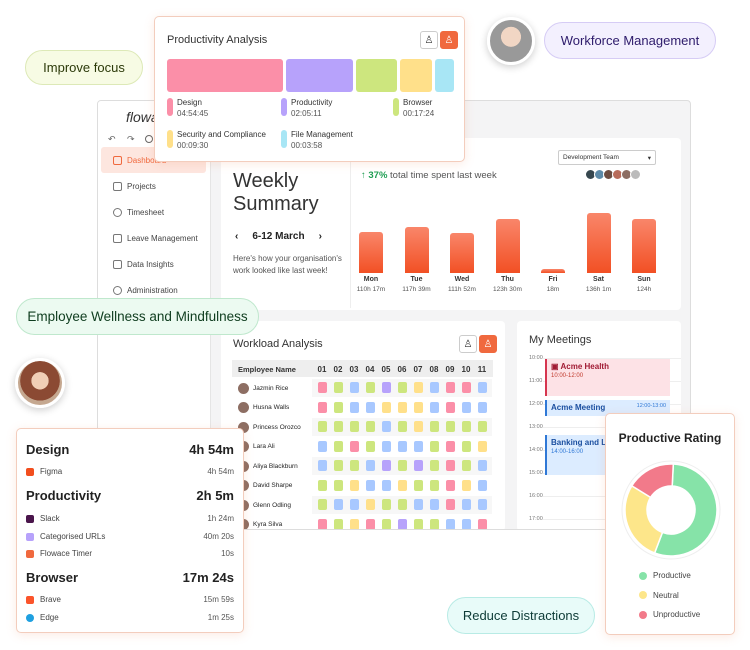 The image size is (750, 650). Describe the element at coordinates (153, 212) in the screenshot. I see `sidebar-item-timesheet: Timesheet` at that location.